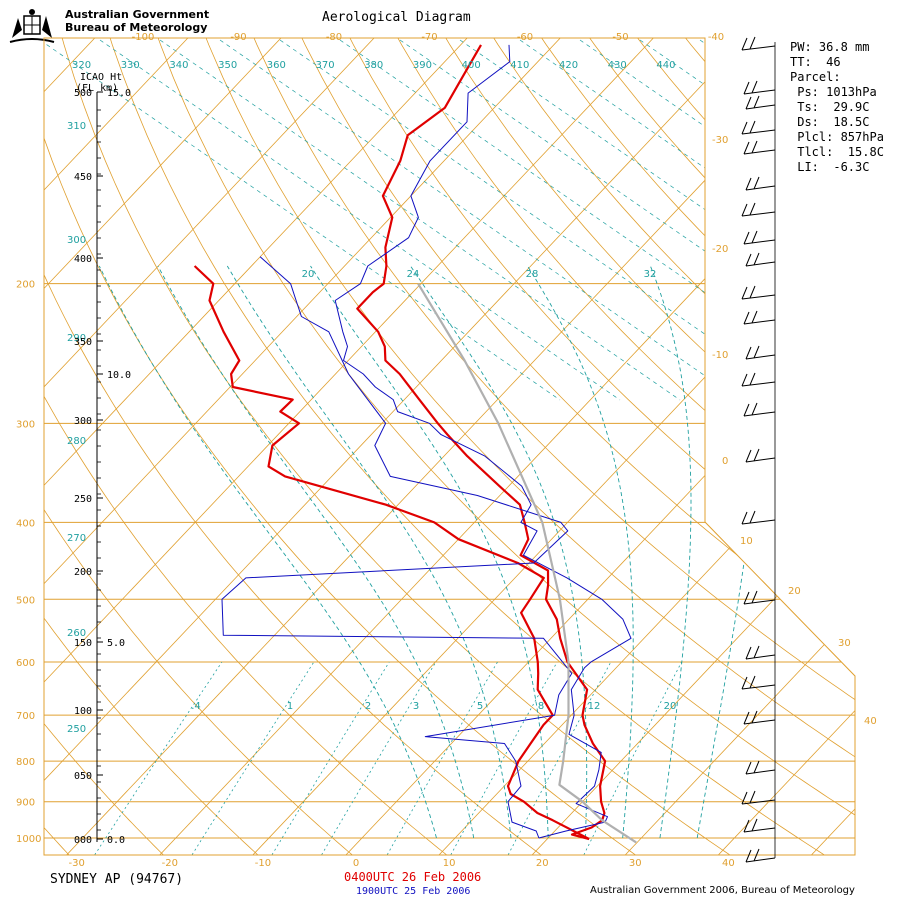 The height and width of the screenshot is (900, 900). Describe the element at coordinates (670, 706) in the screenshot. I see `mixing-ratio-label-20: 20` at that location.